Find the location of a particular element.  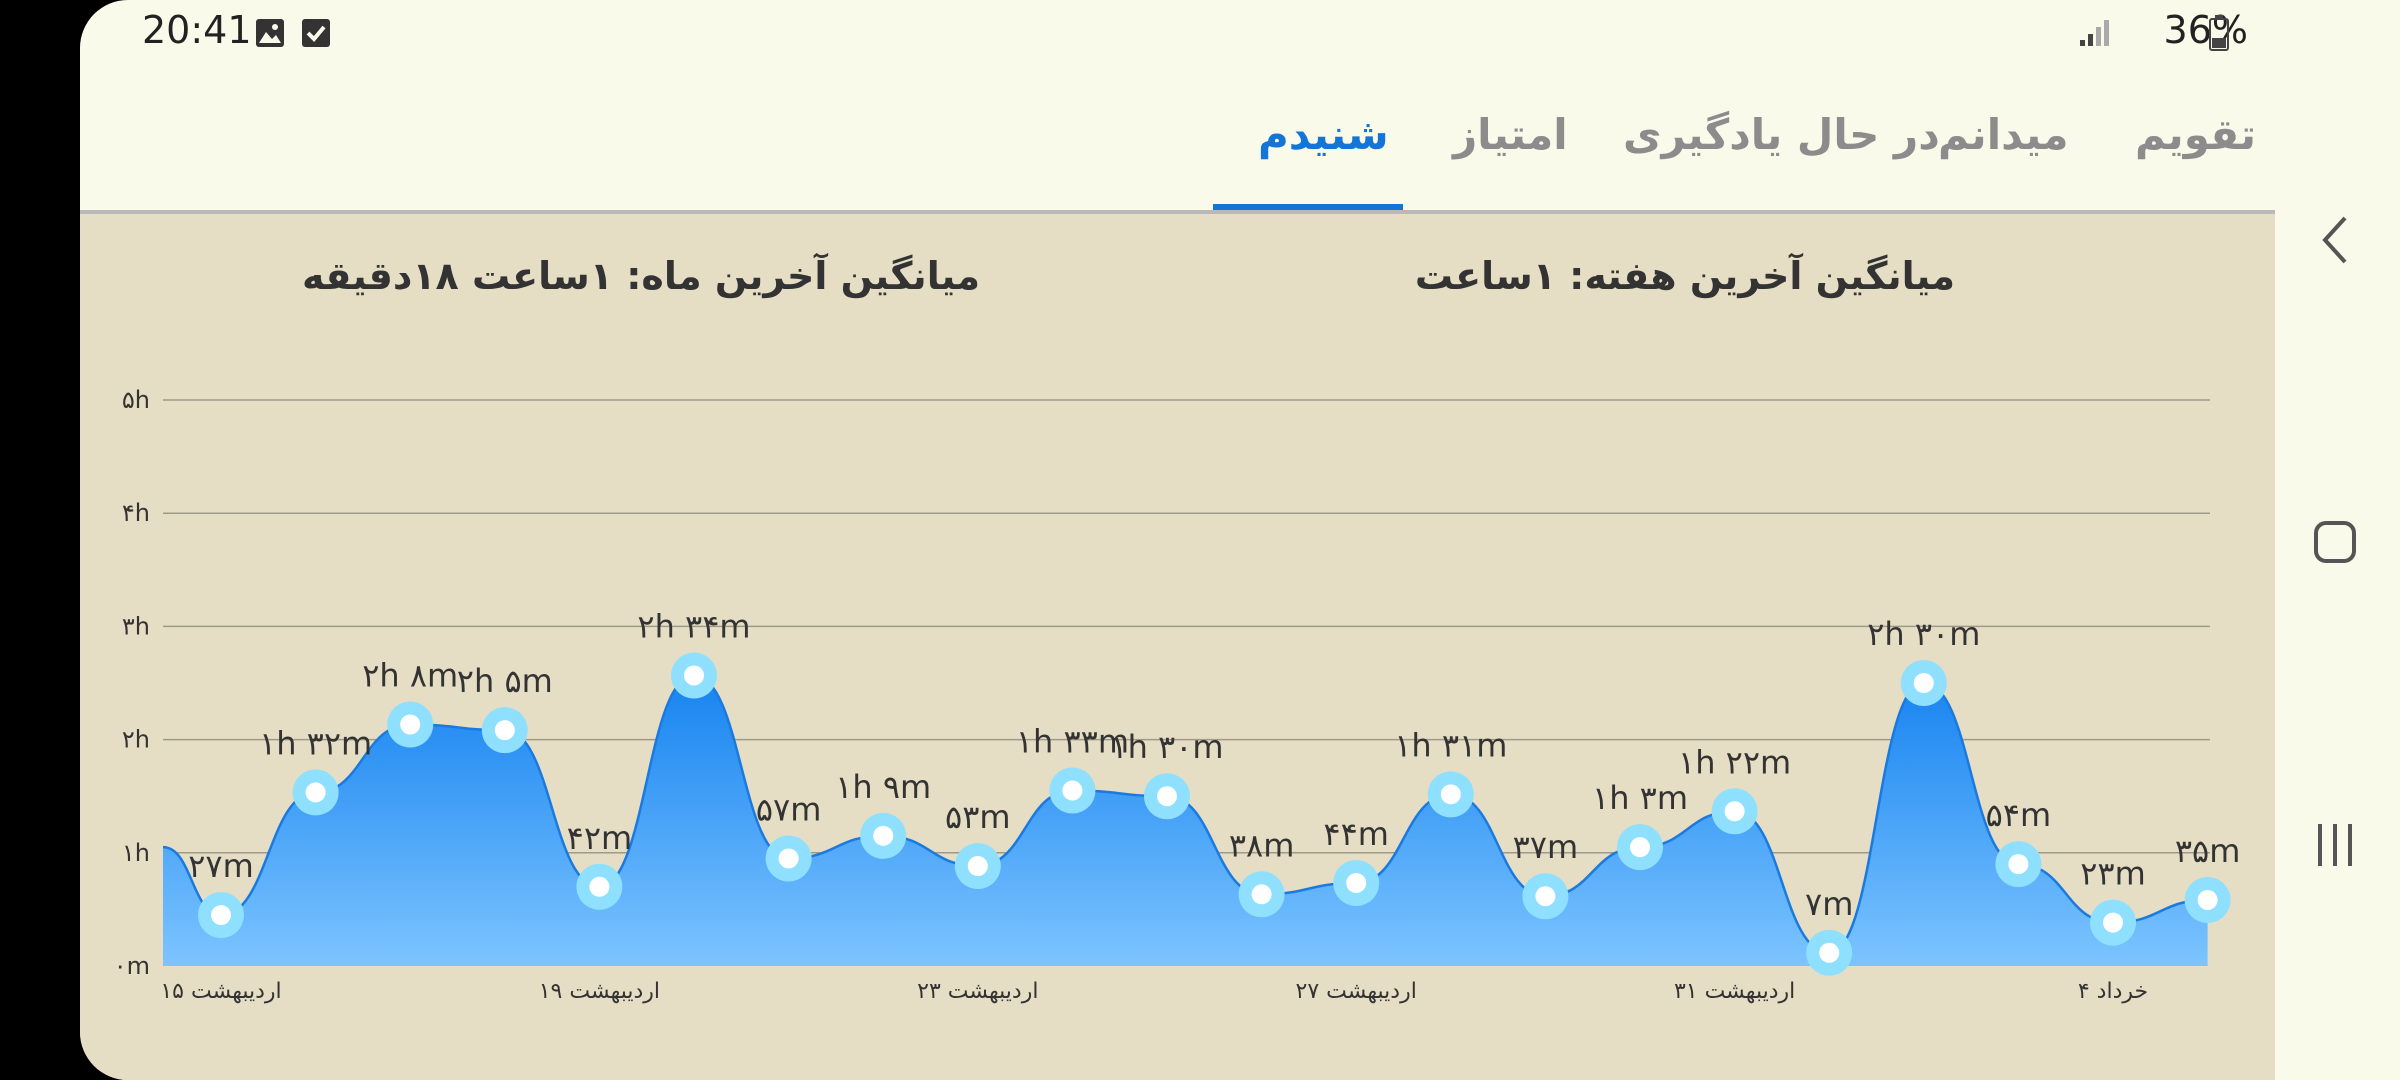

data-label: ۳۵m is located at coordinates (2208, 851).